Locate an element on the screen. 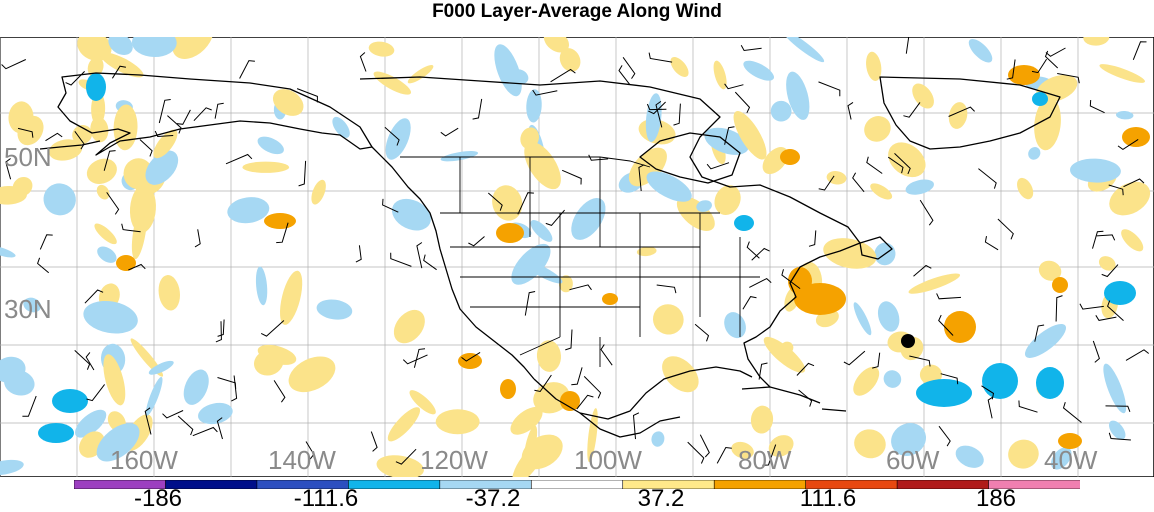 The width and height of the screenshot is (1154, 512). colorbar-label-5: 111.6 is located at coordinates (828, 498).